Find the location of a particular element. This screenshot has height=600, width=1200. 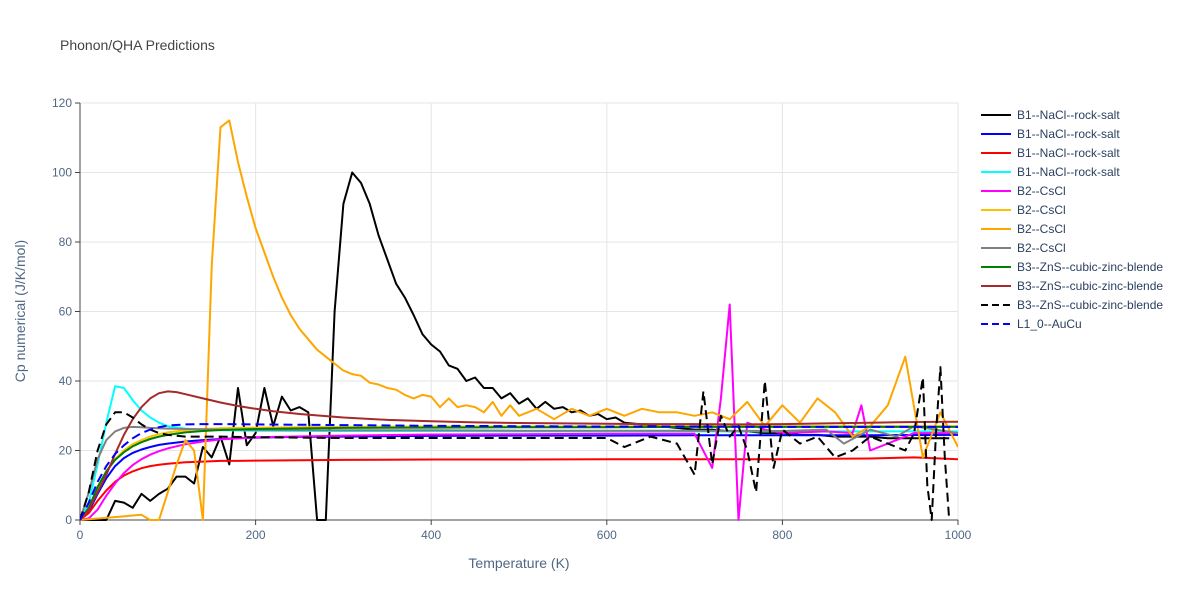

legend-item-6: B2--CsCl is located at coordinates (1023, 229).